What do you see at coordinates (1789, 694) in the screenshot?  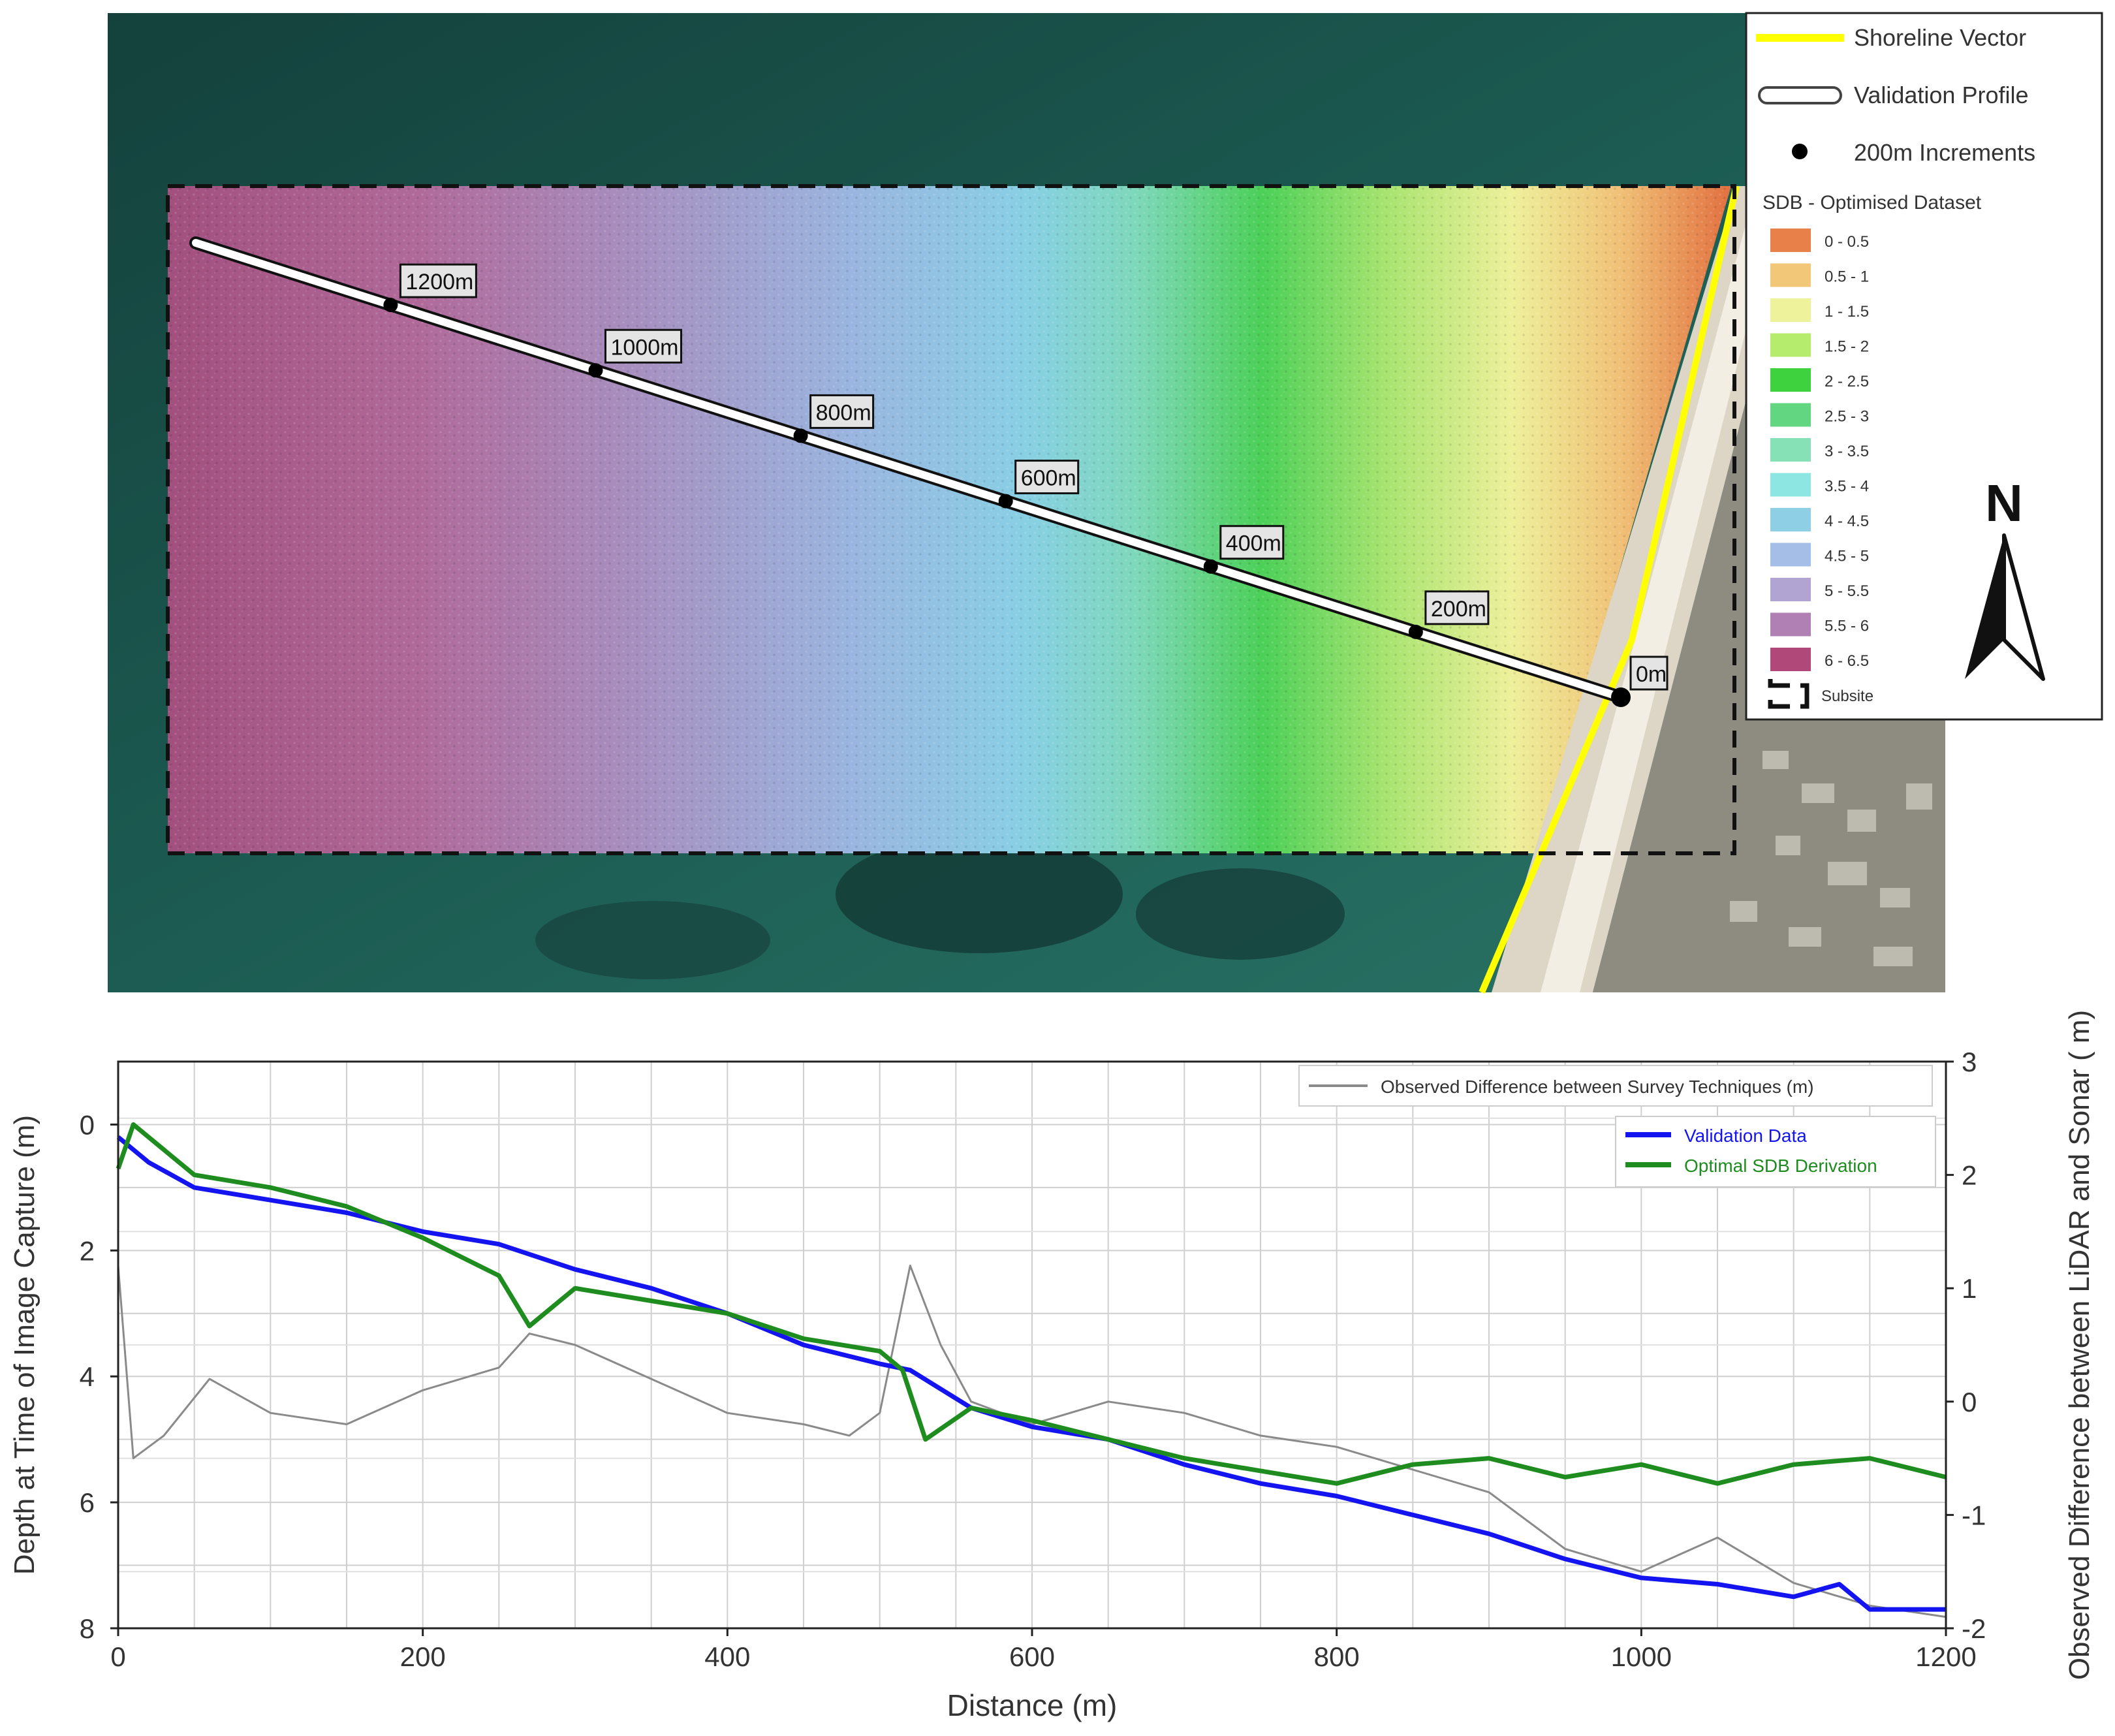 I see `legend-extent-swatch` at bounding box center [1789, 694].